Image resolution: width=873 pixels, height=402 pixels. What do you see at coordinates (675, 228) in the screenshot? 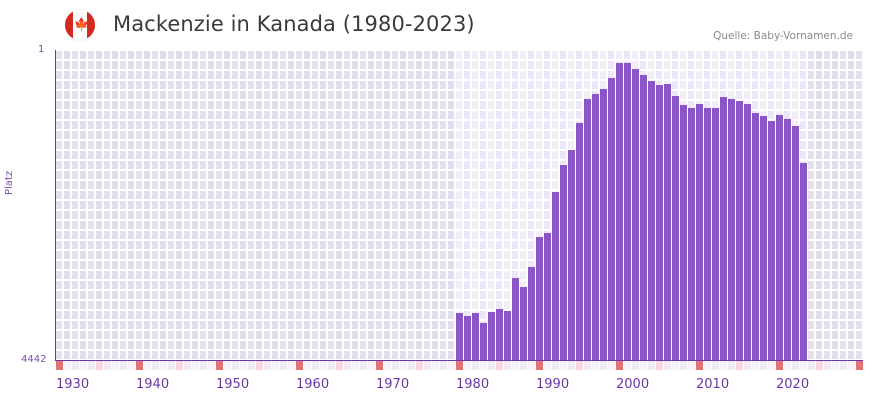
I see `bar-2007` at bounding box center [675, 228].